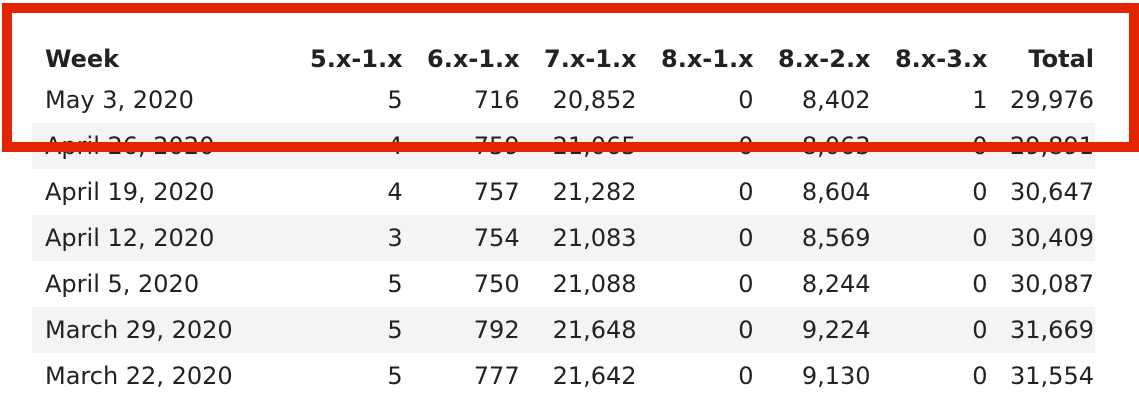 The image size is (1139, 400). I want to click on table-cell: 759, so click(496, 146).